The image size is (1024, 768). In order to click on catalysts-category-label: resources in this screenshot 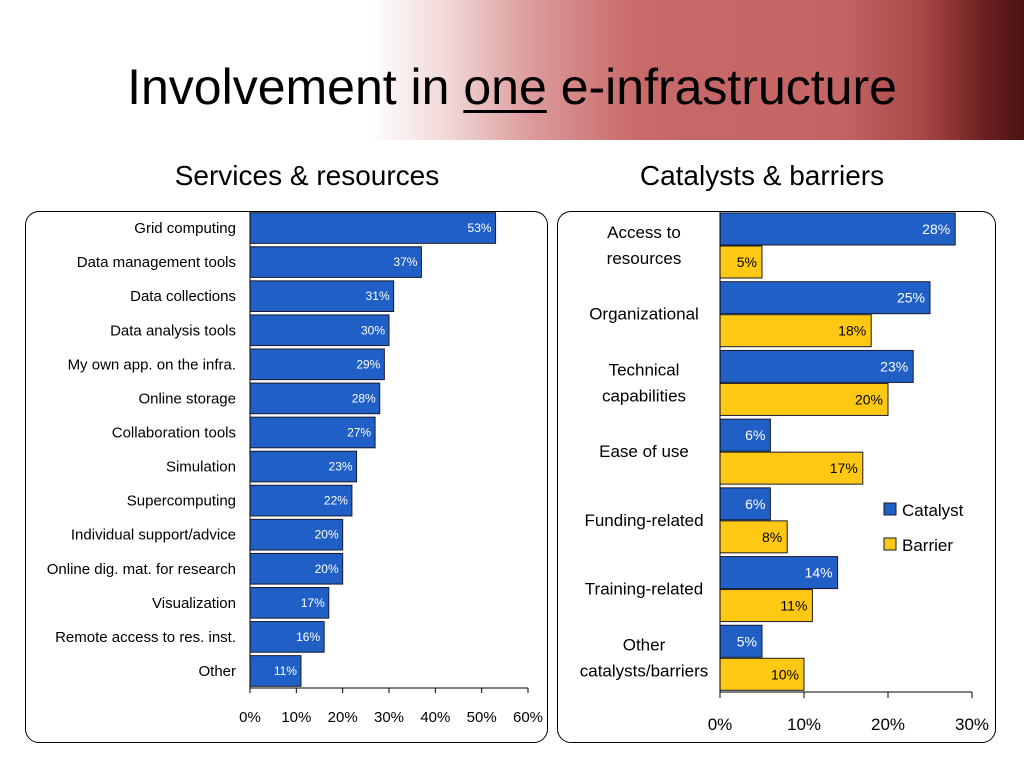, I will do `click(644, 258)`.